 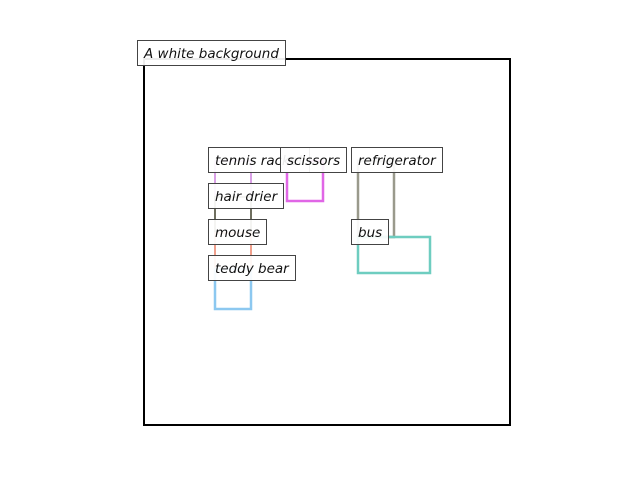 What do you see at coordinates (246, 196) in the screenshot?
I see `hair-drier-label: hair drier` at bounding box center [246, 196].